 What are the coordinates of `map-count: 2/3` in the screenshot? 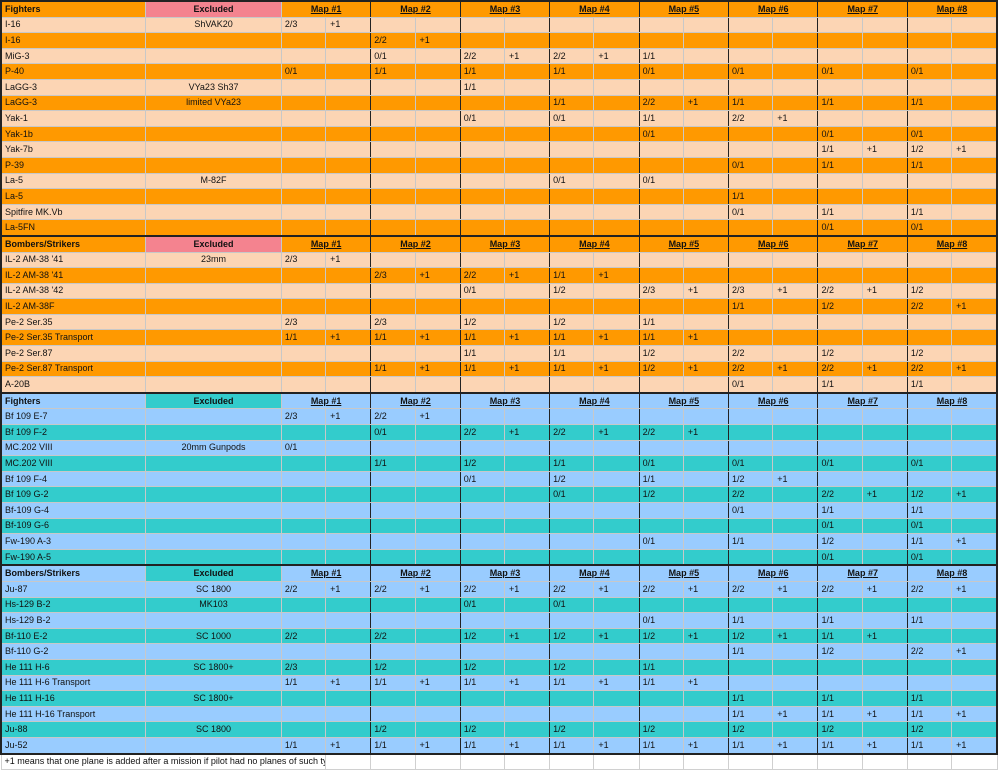 It's located at (303, 260).